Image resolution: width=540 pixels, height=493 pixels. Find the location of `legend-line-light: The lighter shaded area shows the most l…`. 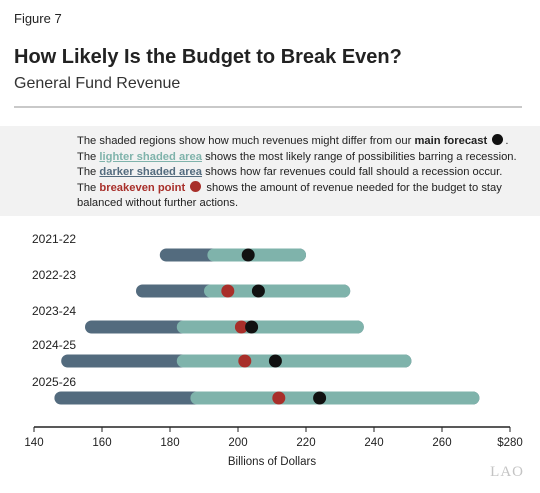

legend-line-light: The lighter shaded area shows the most l… is located at coordinates (297, 156).